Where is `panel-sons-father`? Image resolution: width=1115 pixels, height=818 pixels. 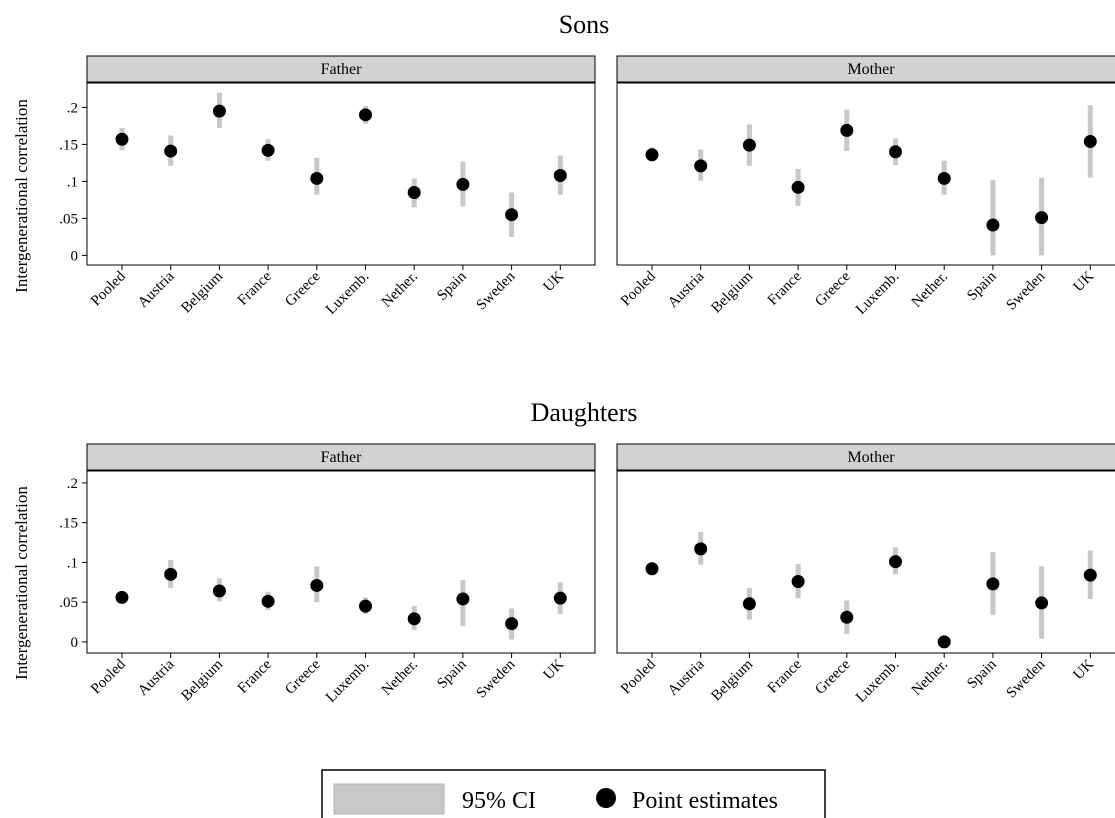 panel-sons-father is located at coordinates (341, 174).